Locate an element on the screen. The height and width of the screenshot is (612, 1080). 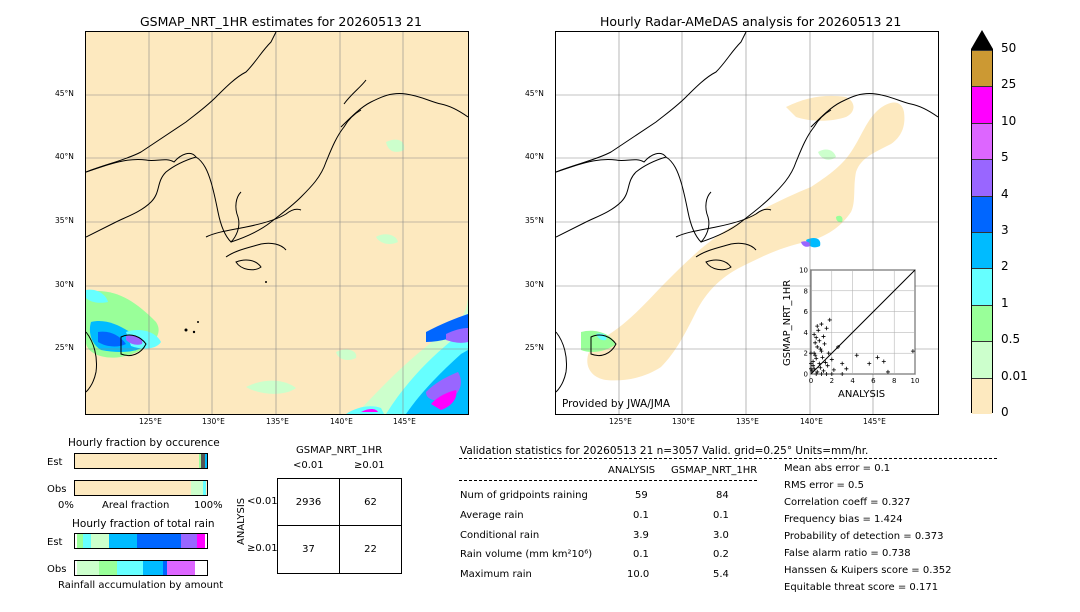
colorbar-label: 1 is located at coordinates (1005, 302).